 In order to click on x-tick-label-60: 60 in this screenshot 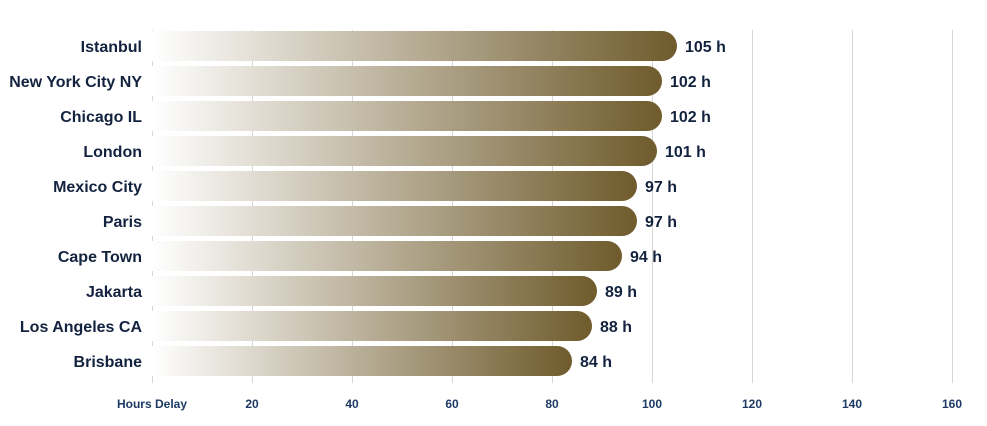, I will do `click(452, 404)`.